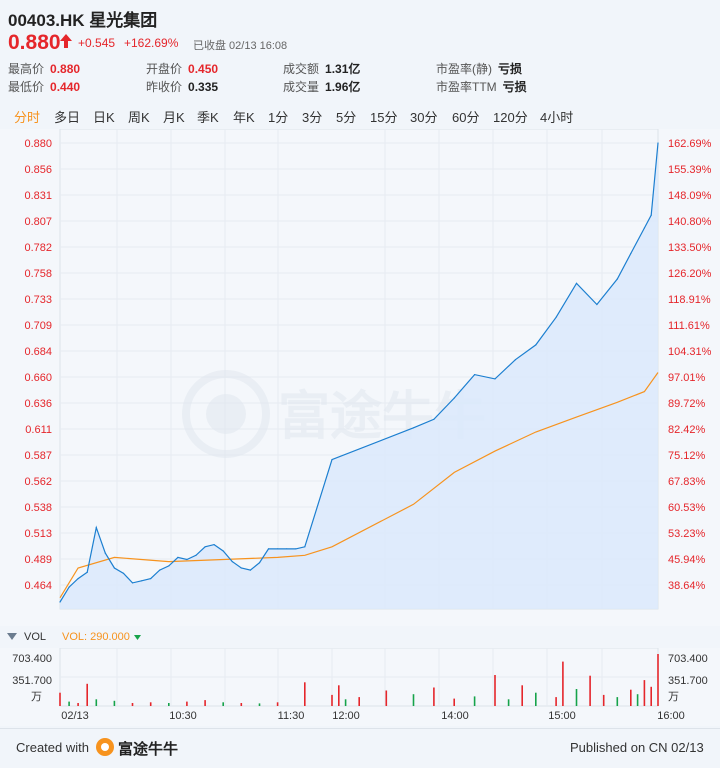 The width and height of the screenshot is (720, 768). Describe the element at coordinates (424, 117) in the screenshot. I see `tab-30min: 30分` at that location.